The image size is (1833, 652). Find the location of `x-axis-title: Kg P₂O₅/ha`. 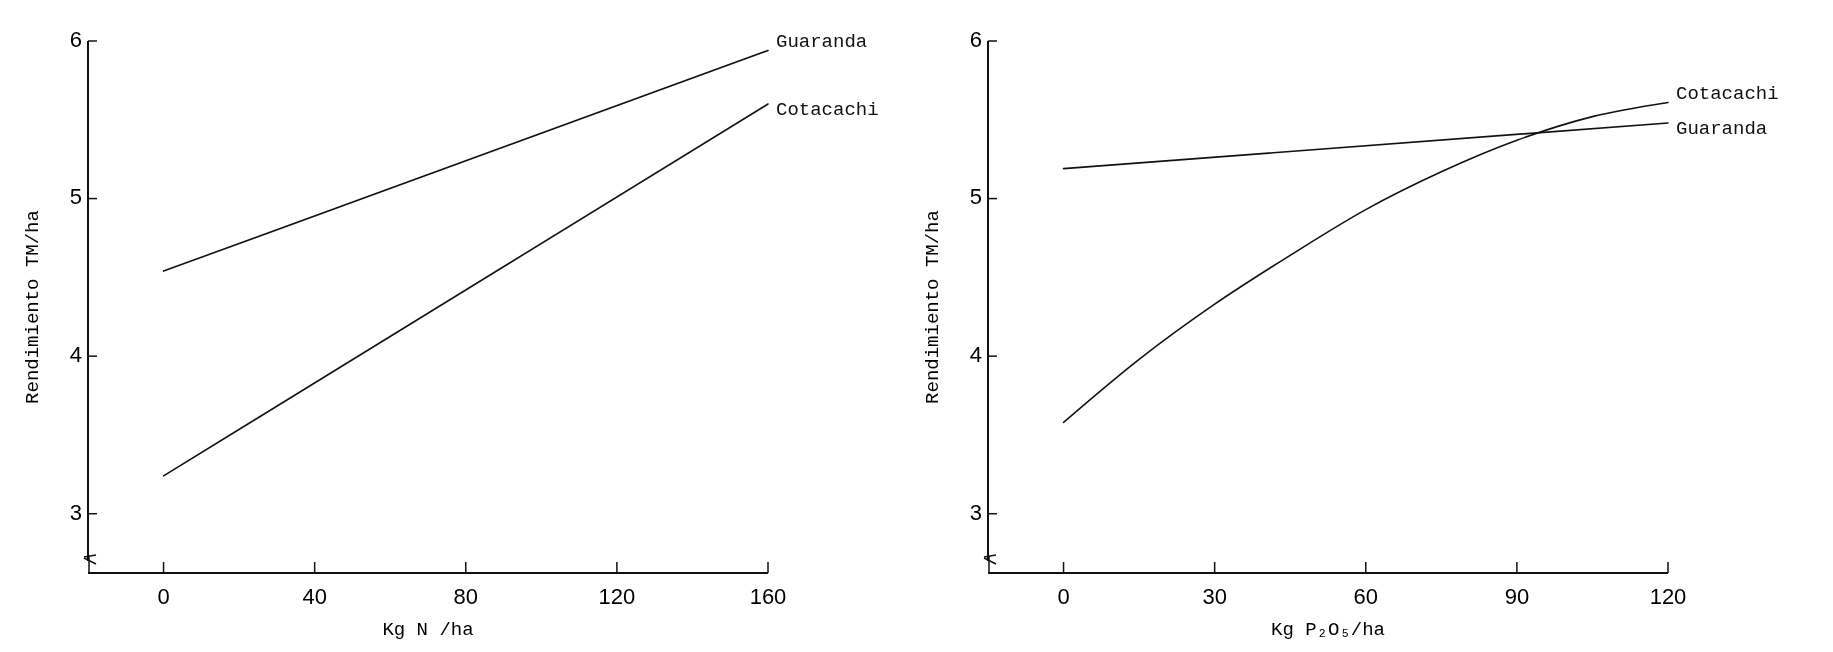

x-axis-title: Kg P₂O₅/ha is located at coordinates (1328, 630).